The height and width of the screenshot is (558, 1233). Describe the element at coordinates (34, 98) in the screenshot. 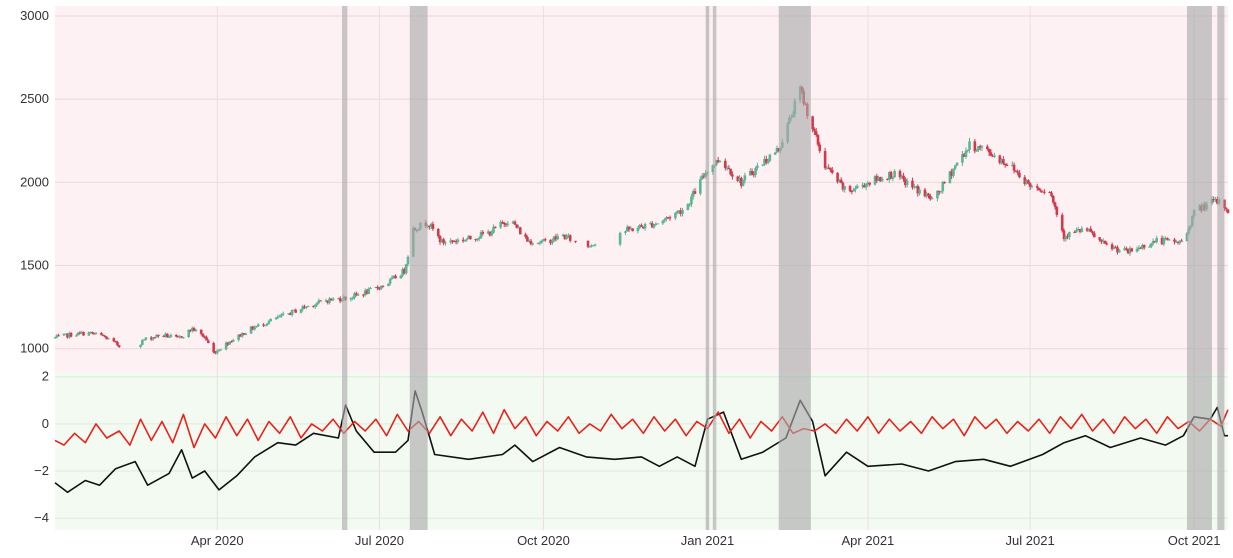

I see `price-tick-label: 2500` at that location.